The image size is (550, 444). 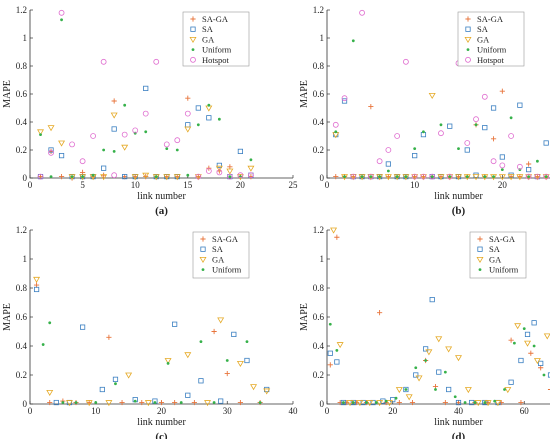 What do you see at coordinates (441, 137) in the screenshot?
I see `series-ga` at bounding box center [441, 137].